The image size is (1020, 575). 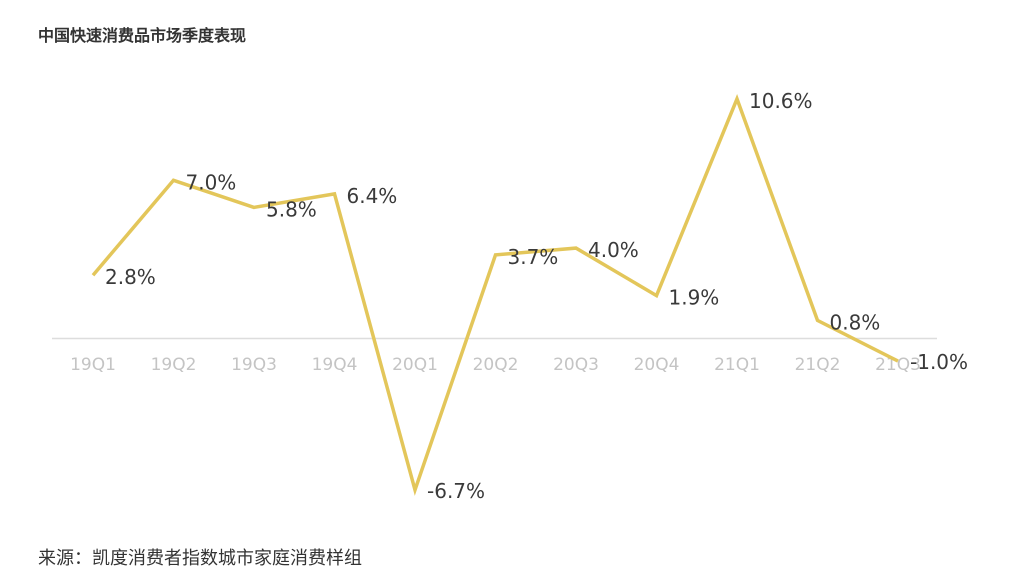 I want to click on x-tick-label: 19Q1, so click(x=93, y=365).